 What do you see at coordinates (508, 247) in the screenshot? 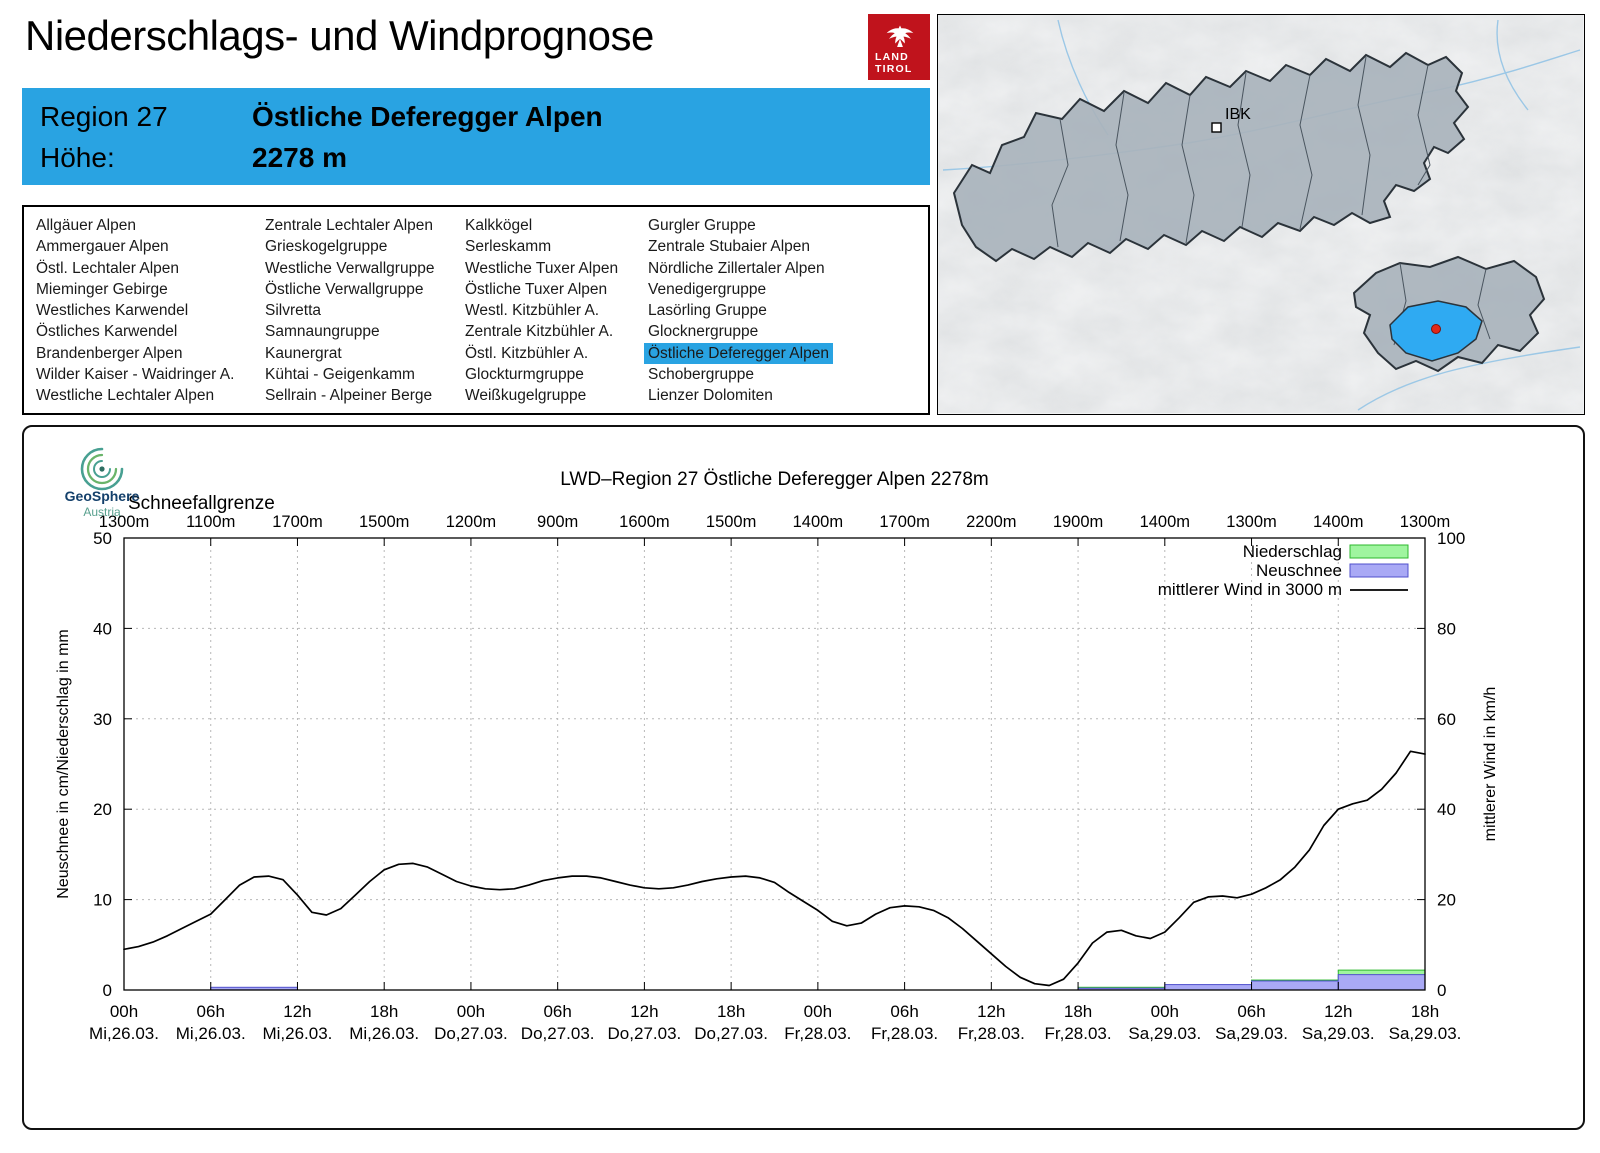
I see `region-list-item: Serleskamm` at bounding box center [508, 247].